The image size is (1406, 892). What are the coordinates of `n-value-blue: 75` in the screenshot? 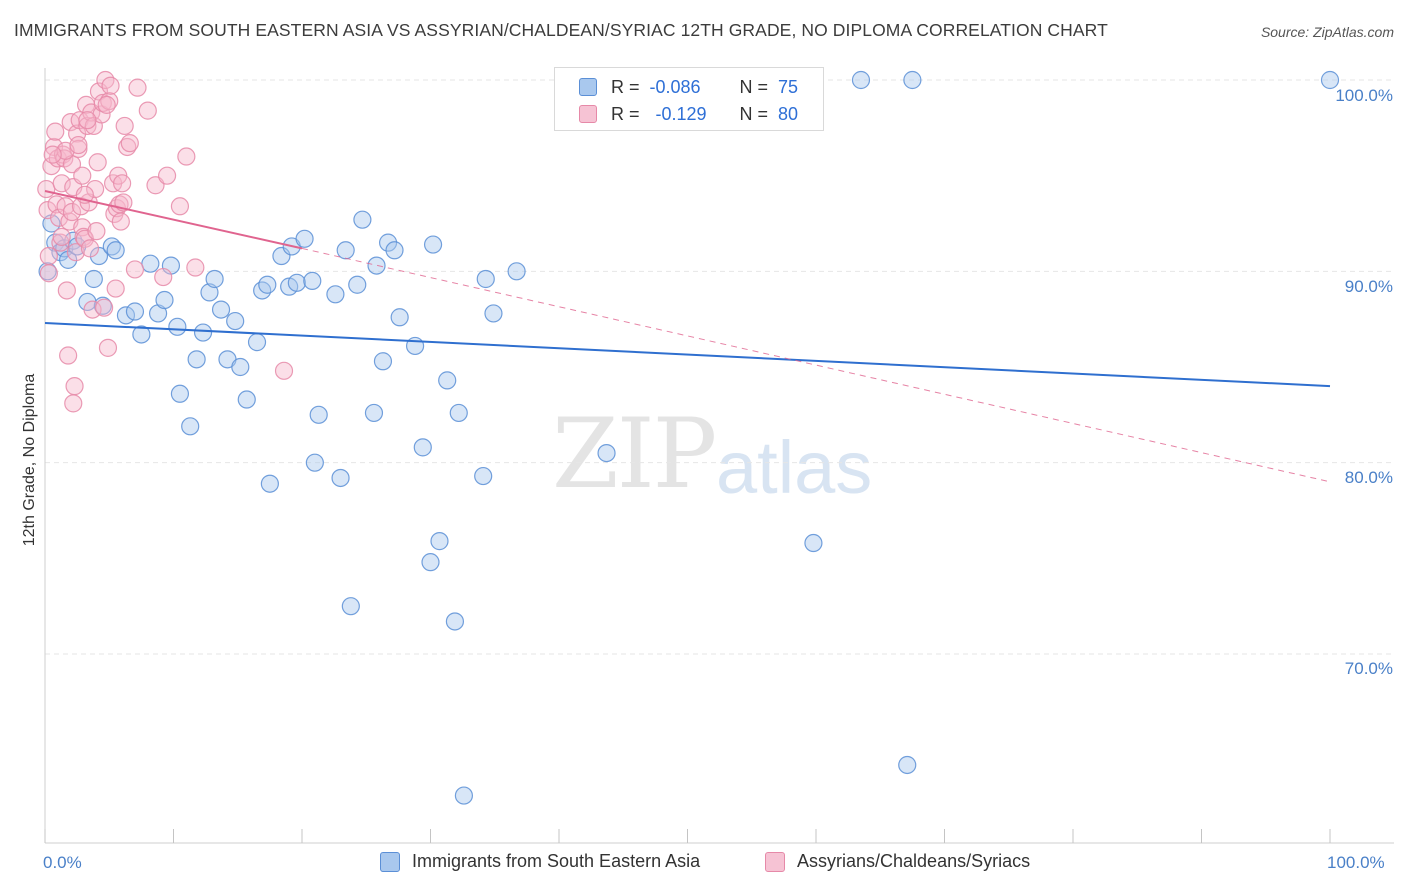 It's located at (788, 86).